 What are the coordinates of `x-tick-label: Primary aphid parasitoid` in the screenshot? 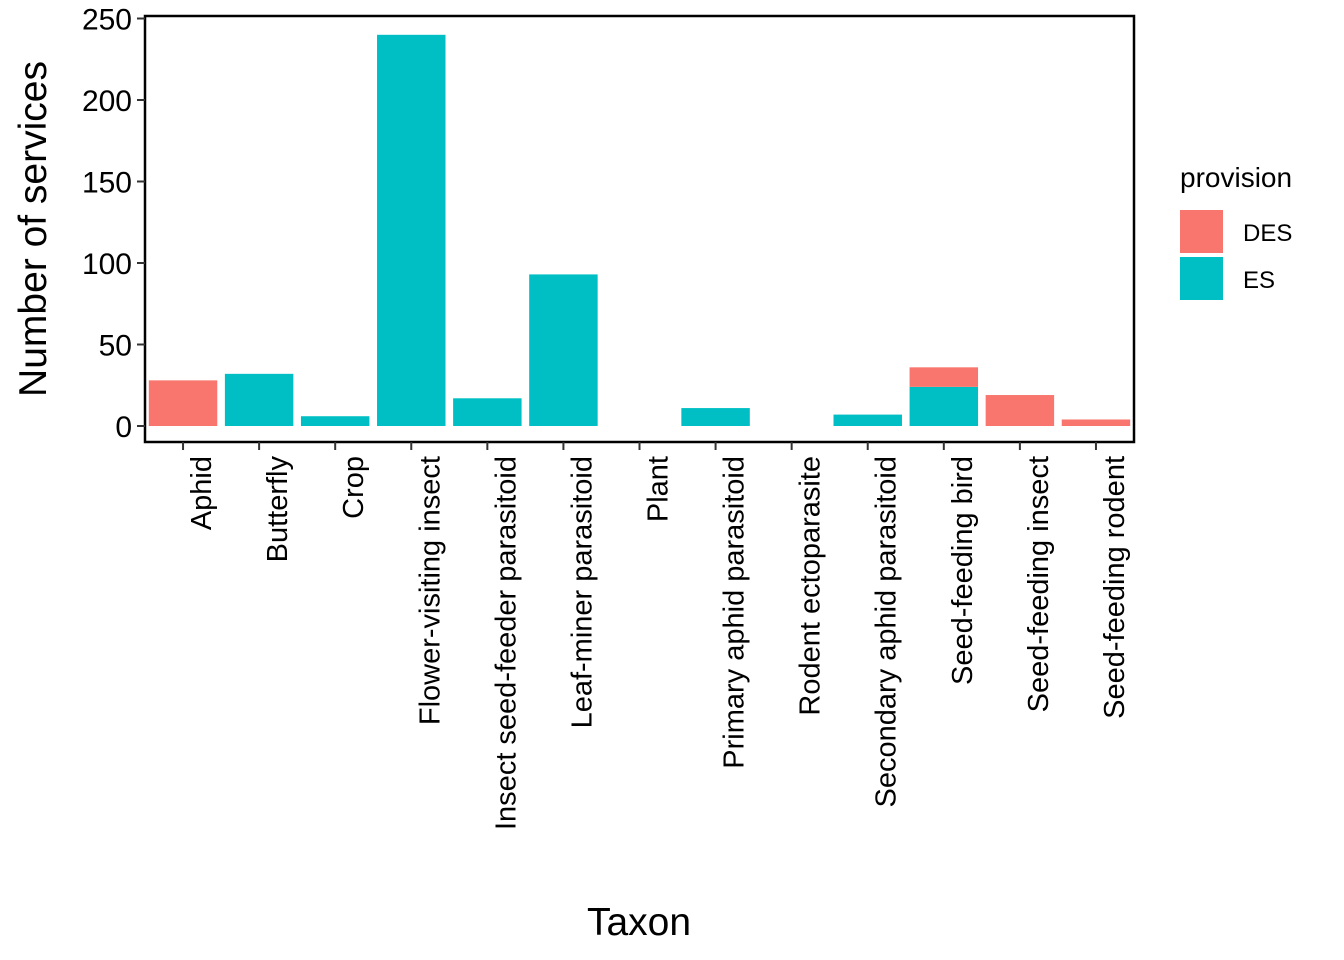 It's located at (735, 612).